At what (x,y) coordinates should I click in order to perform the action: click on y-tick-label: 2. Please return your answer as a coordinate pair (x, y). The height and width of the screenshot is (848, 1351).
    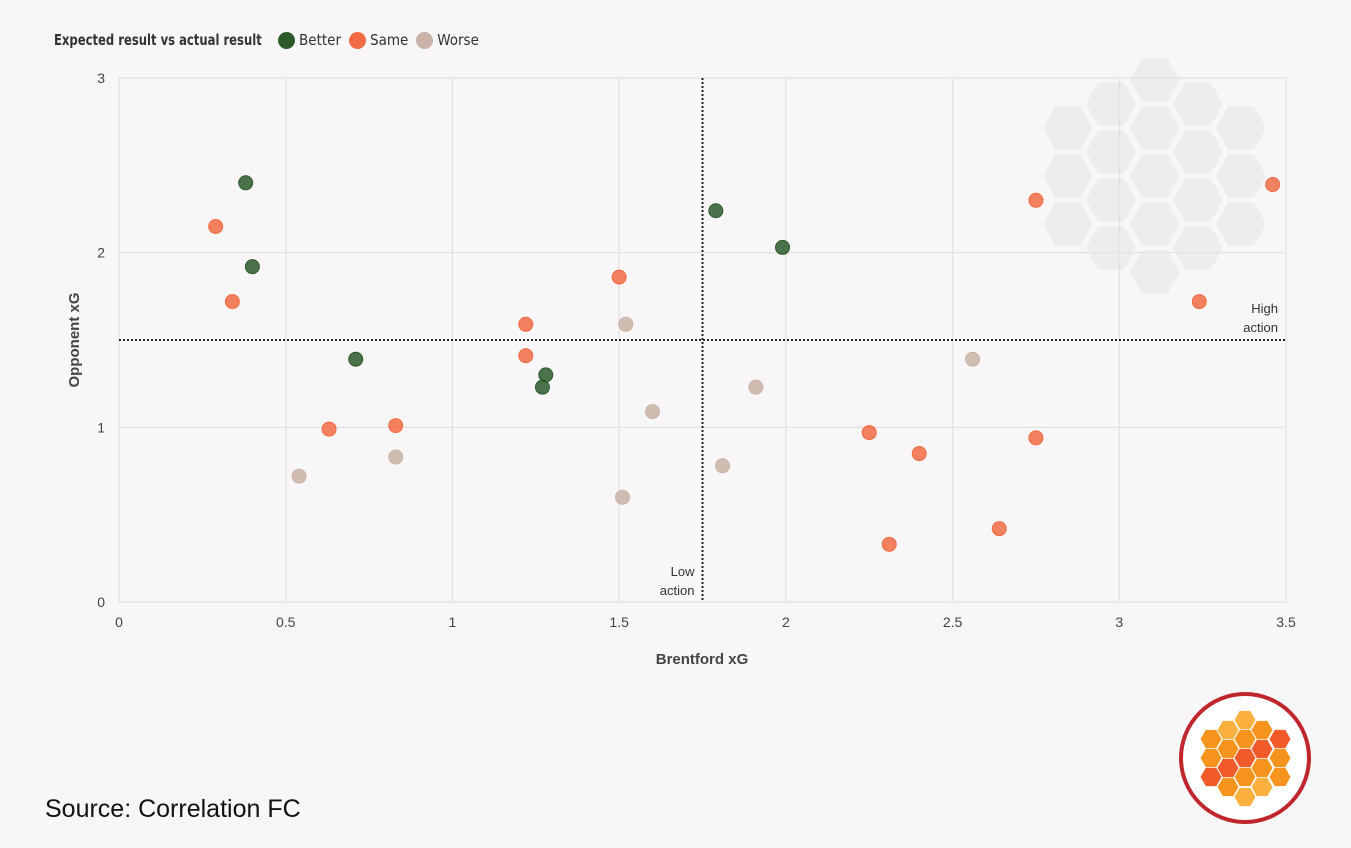
    Looking at the image, I should click on (101, 253).